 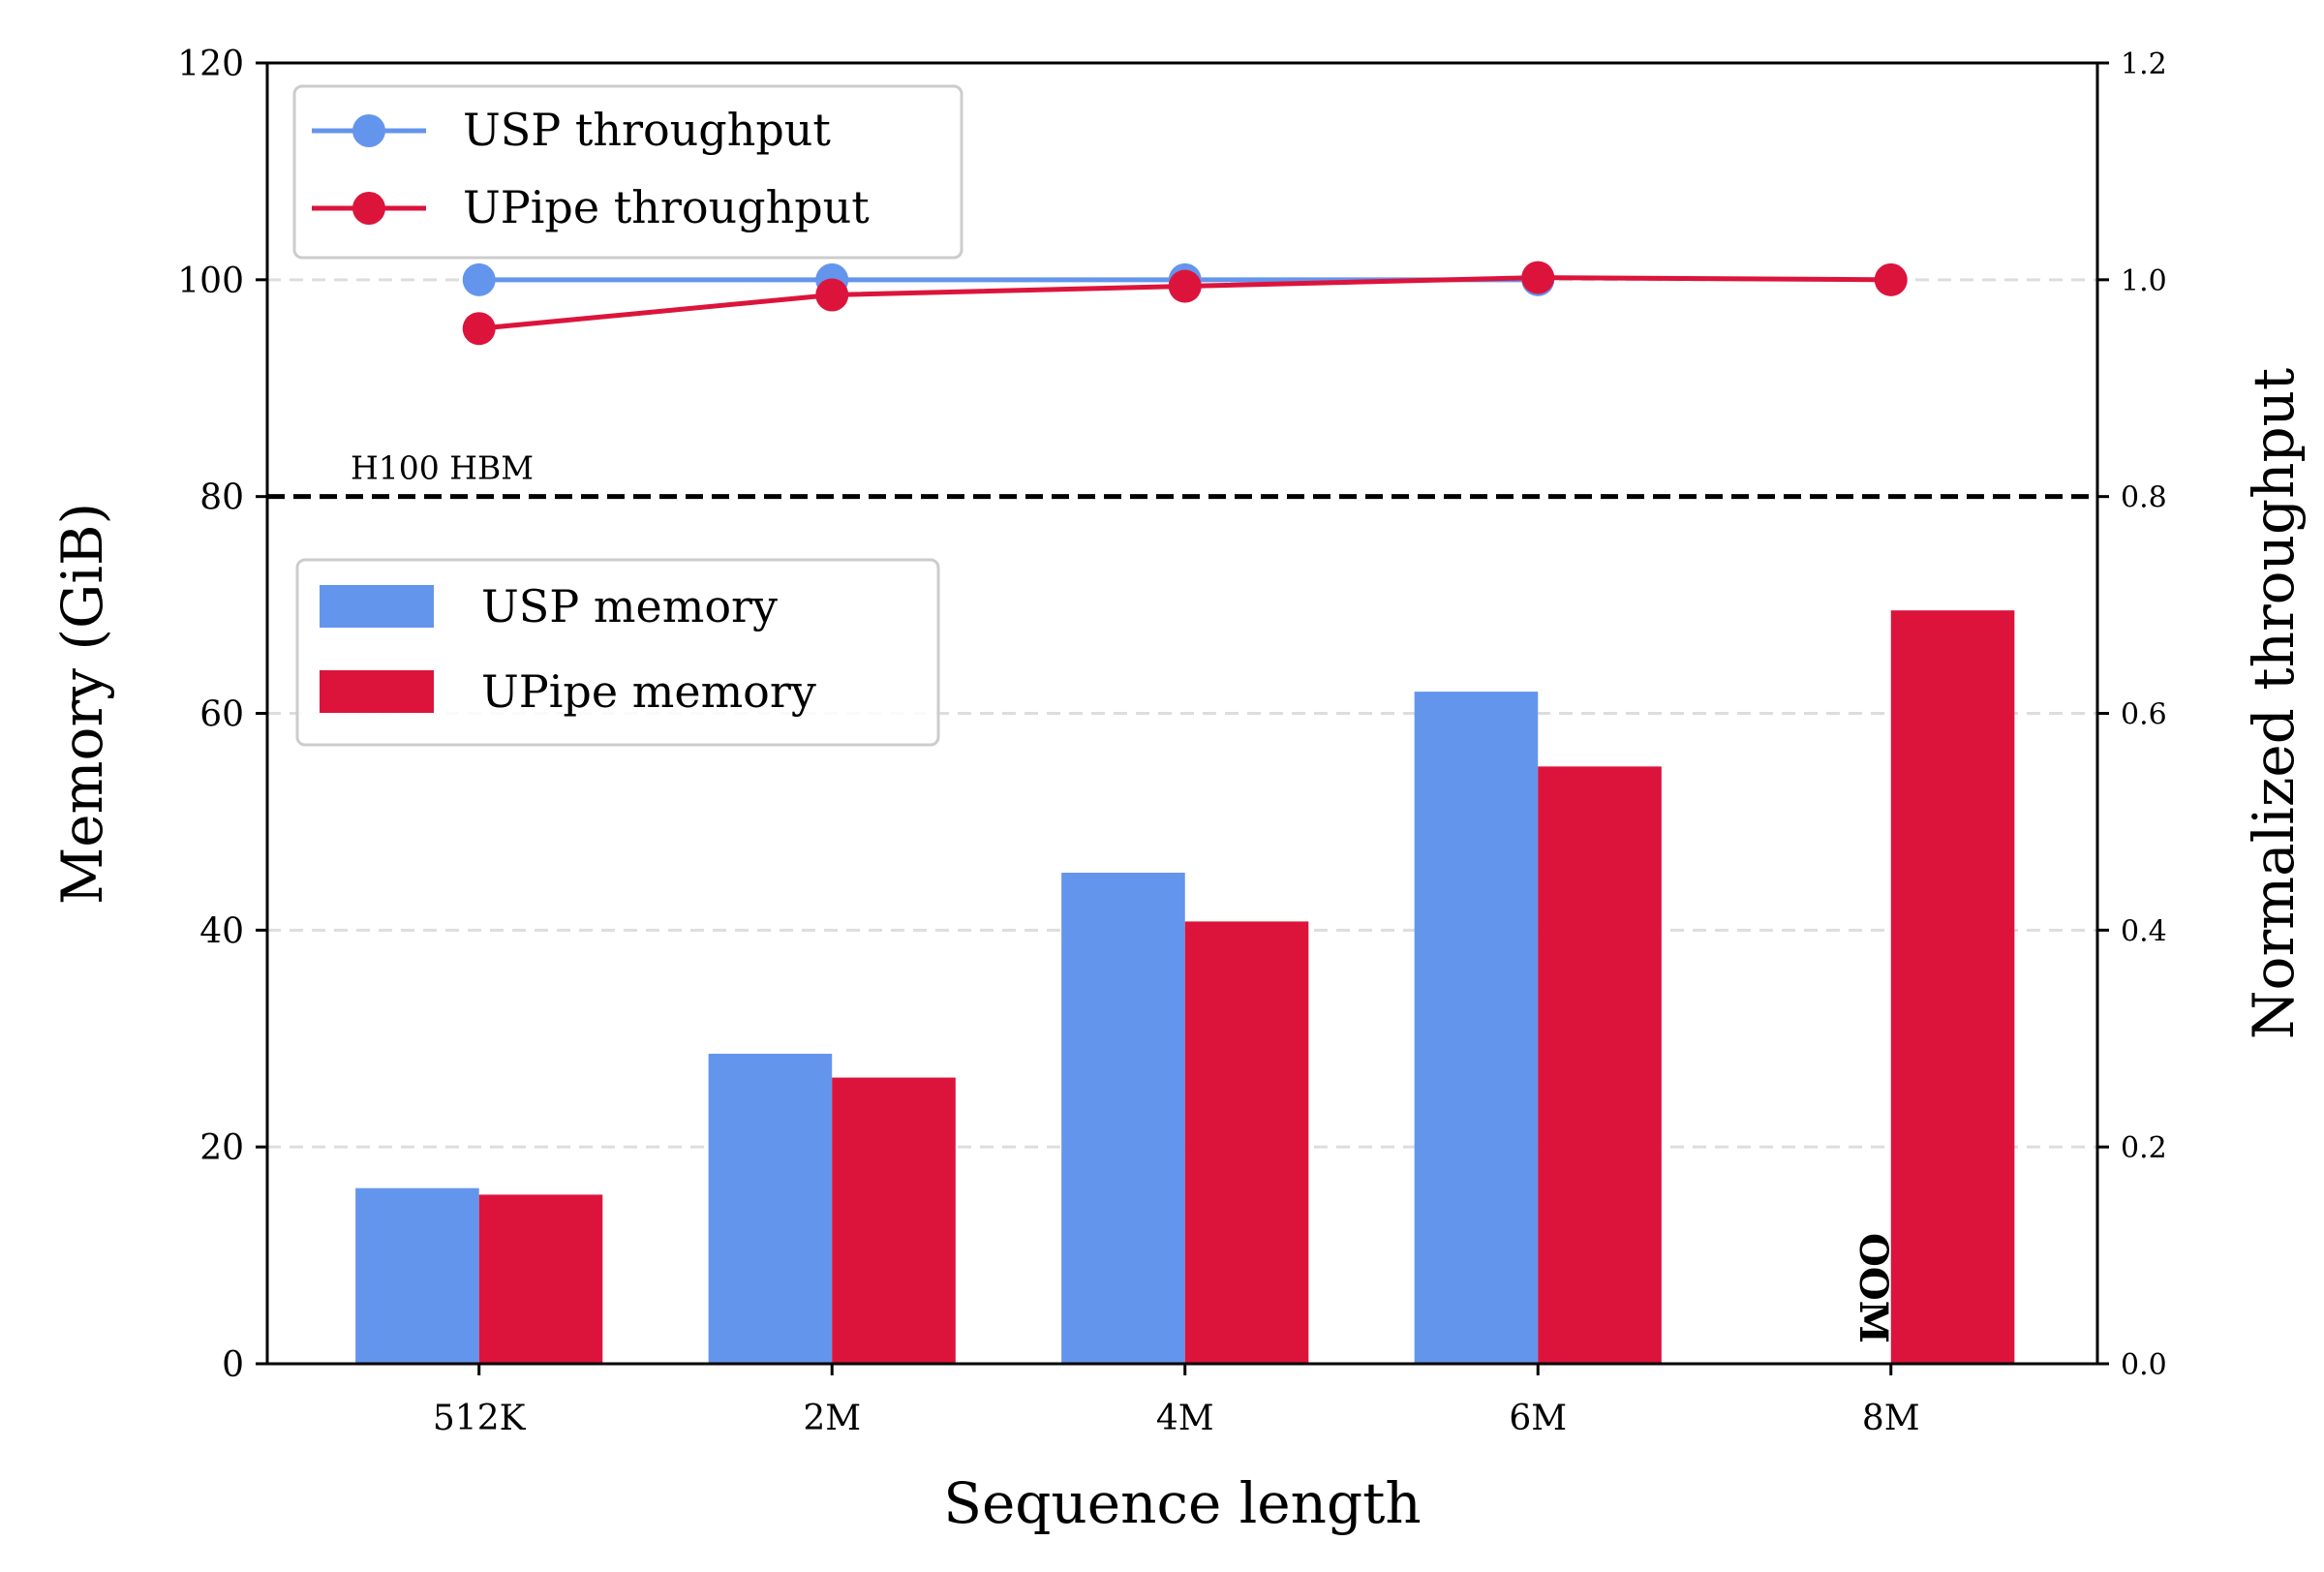 What do you see at coordinates (2144, 715) in the screenshot?
I see `right-tick-label: 0.6` at bounding box center [2144, 715].